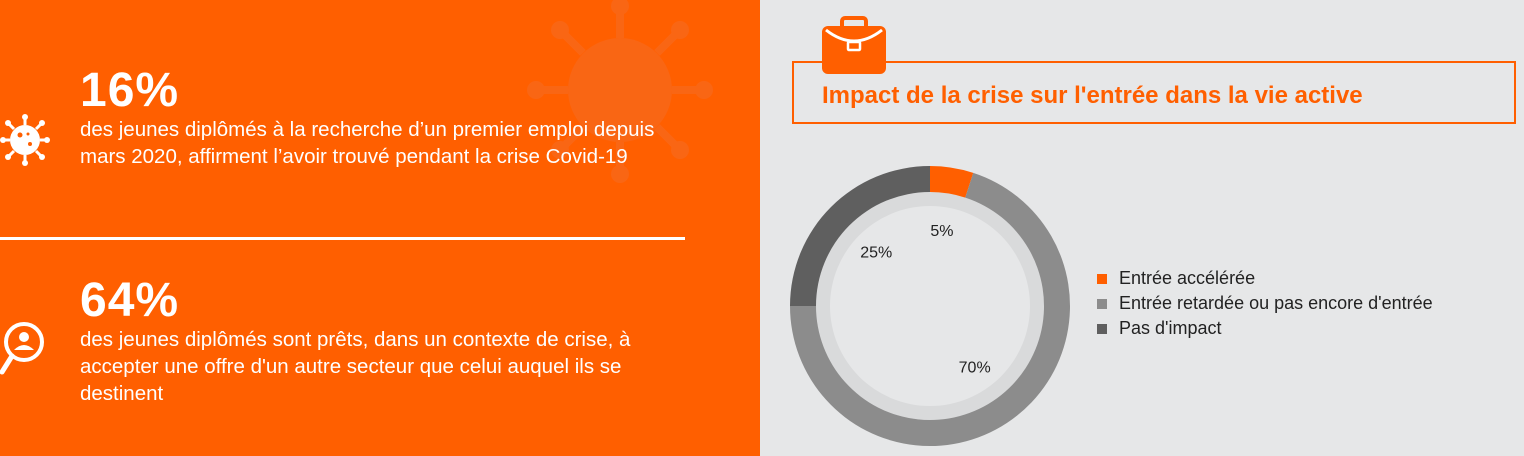 This screenshot has width=1524, height=456. Describe the element at coordinates (1265, 328) in the screenshot. I see `legend-item-no-impact: Pas d'impact` at that location.